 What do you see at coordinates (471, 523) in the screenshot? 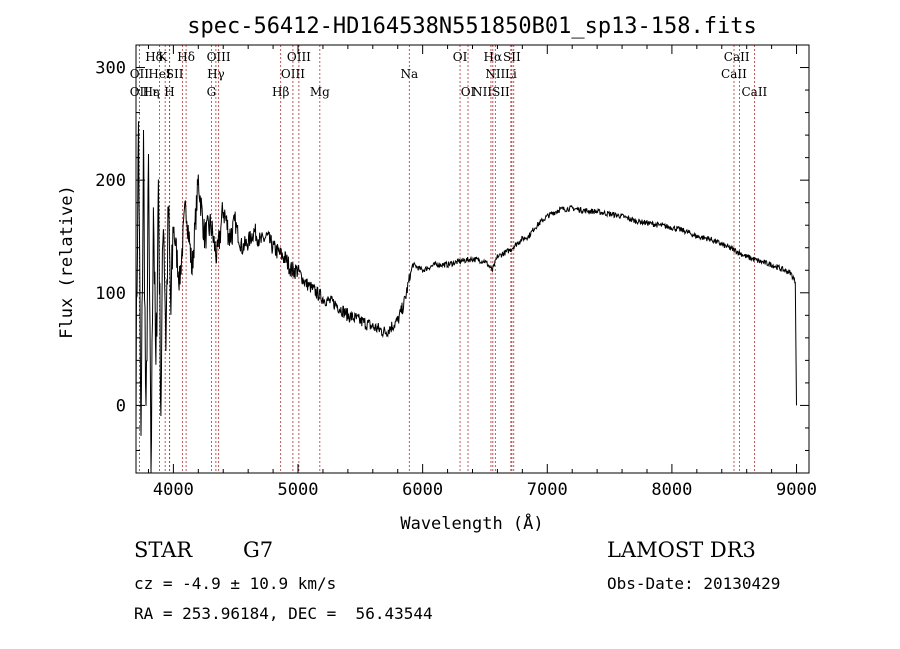
I see `x-axis-label: Wavelength (Å)` at bounding box center [471, 523].